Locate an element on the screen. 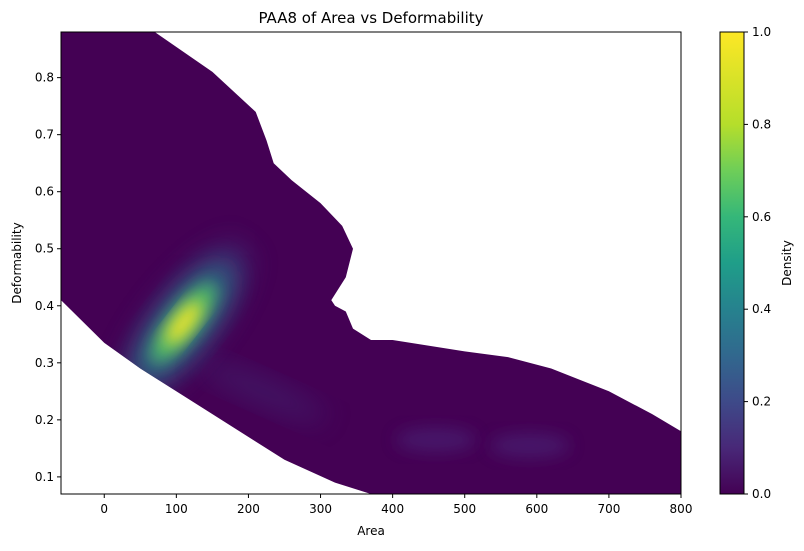 The image size is (804, 551). y-axis-label: Deformability is located at coordinates (17, 262).